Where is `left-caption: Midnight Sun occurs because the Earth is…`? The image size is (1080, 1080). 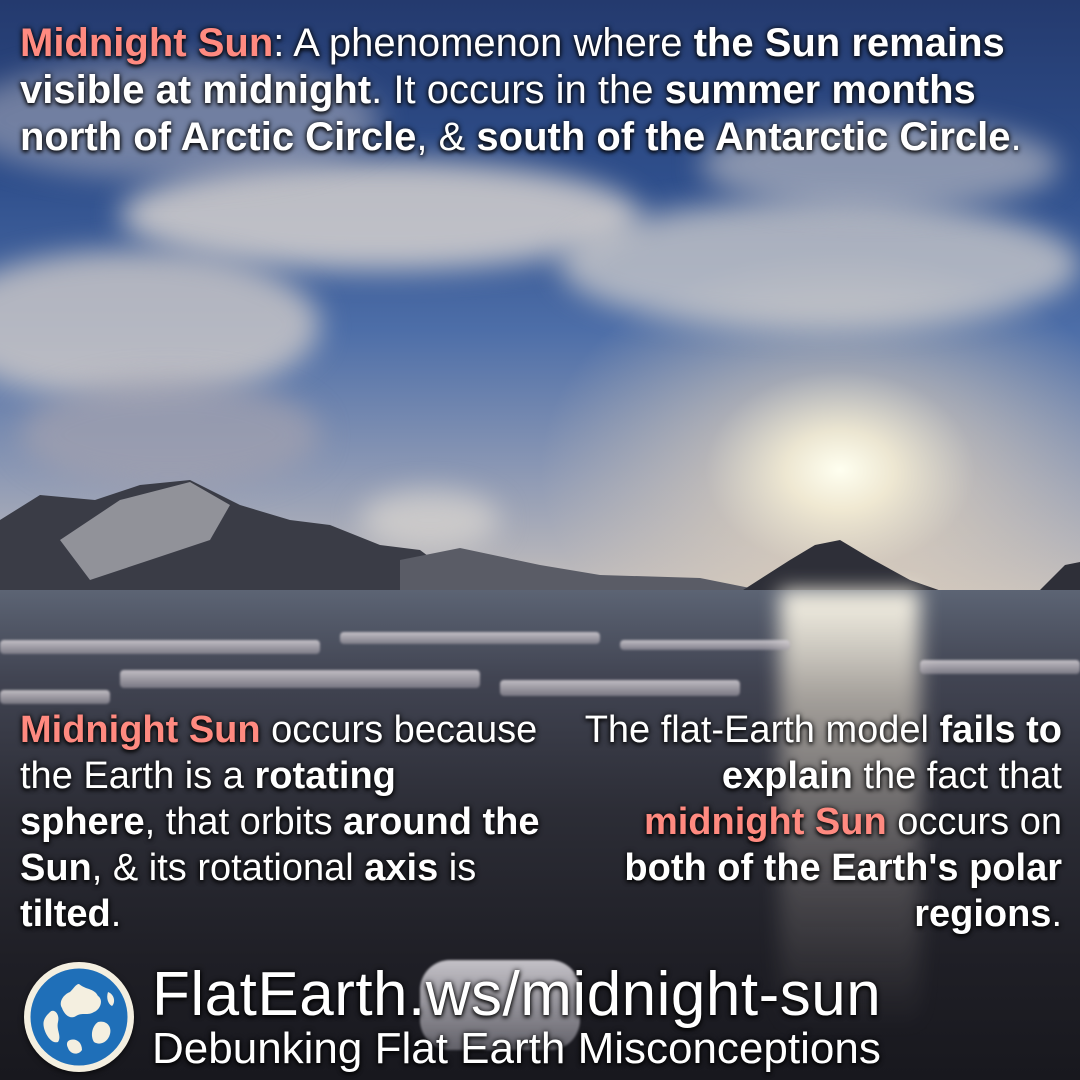 left-caption: Midnight Sun occurs because the Earth is… is located at coordinates (280, 822).